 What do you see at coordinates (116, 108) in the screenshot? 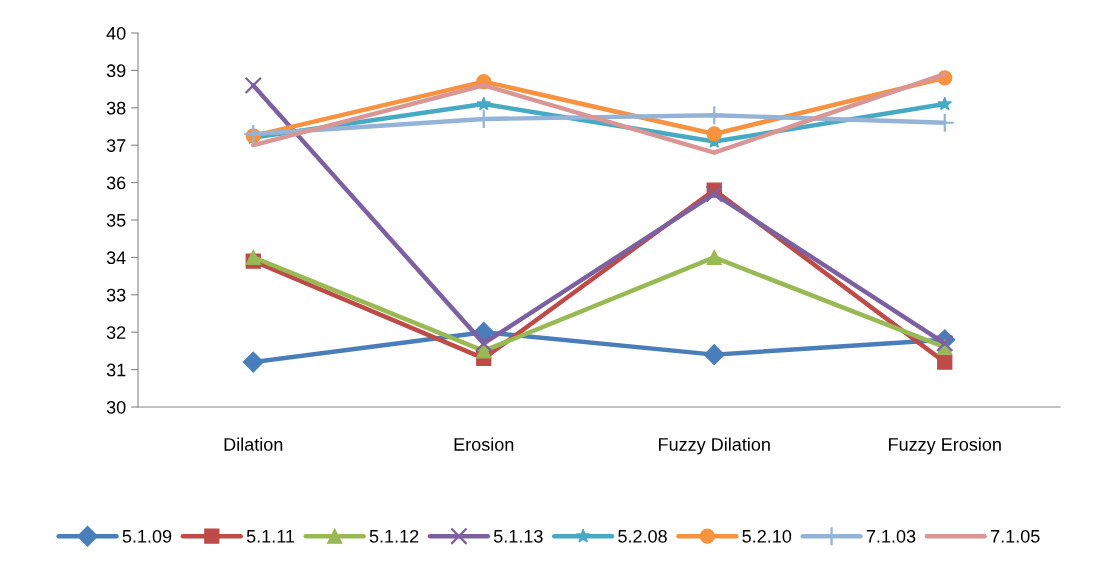
I see `y-tick-label: 38` at bounding box center [116, 108].